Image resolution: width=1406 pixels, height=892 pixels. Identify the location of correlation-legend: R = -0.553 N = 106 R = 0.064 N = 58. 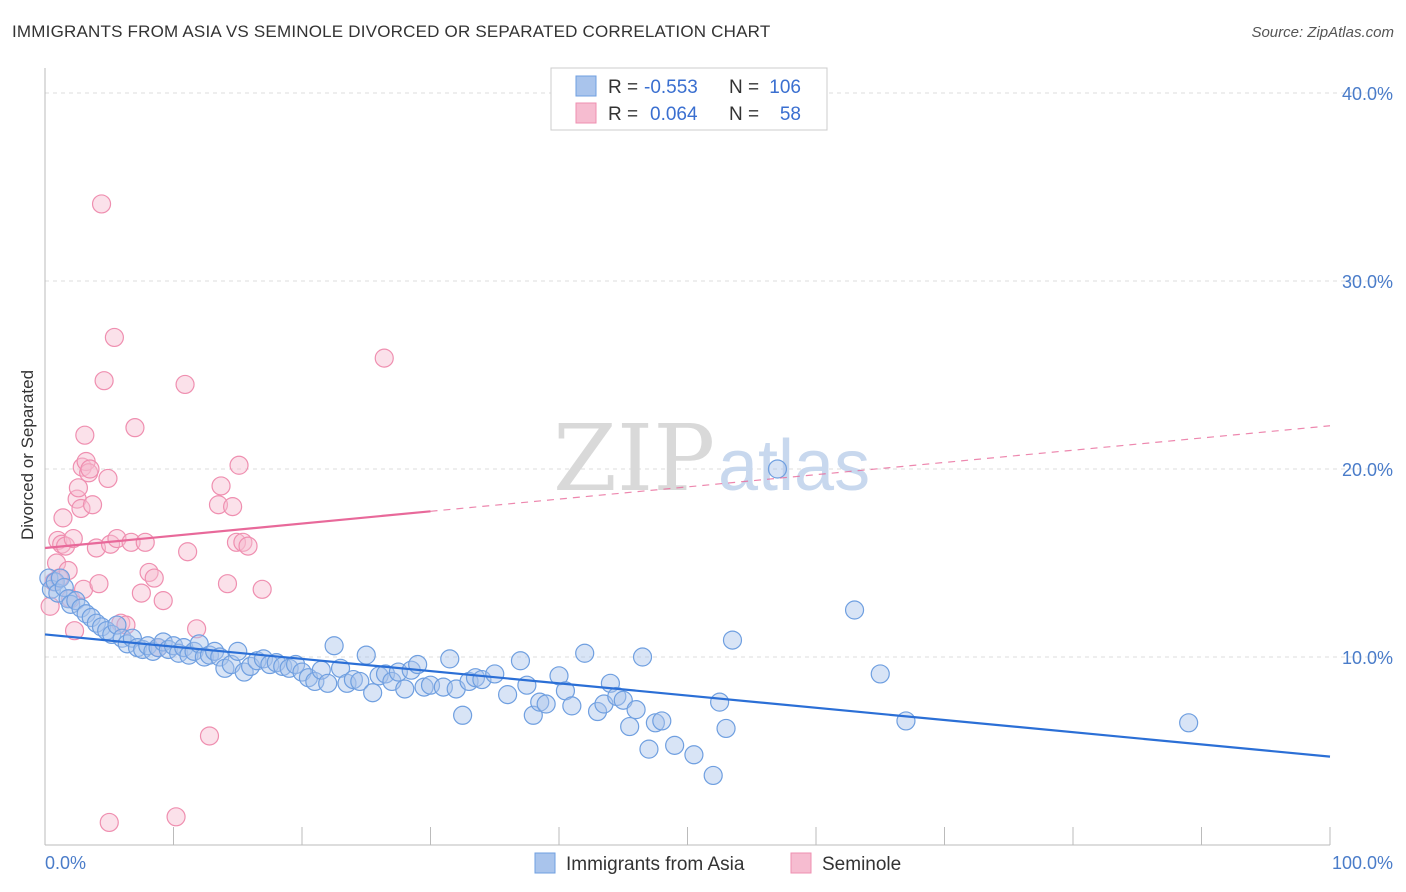
(689, 99).